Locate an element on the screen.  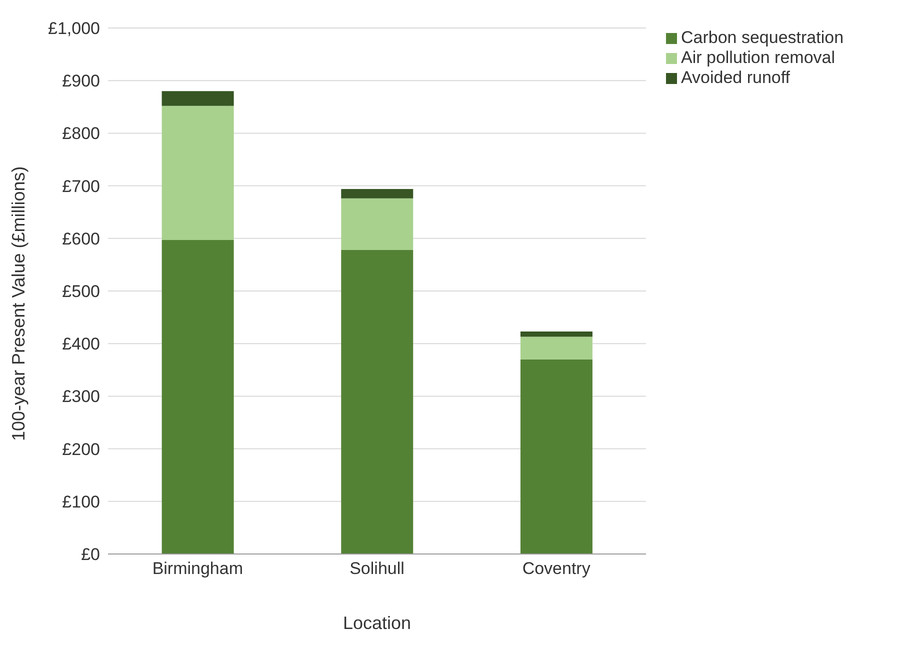
y-tick-label: £700 is located at coordinates (81, 186).